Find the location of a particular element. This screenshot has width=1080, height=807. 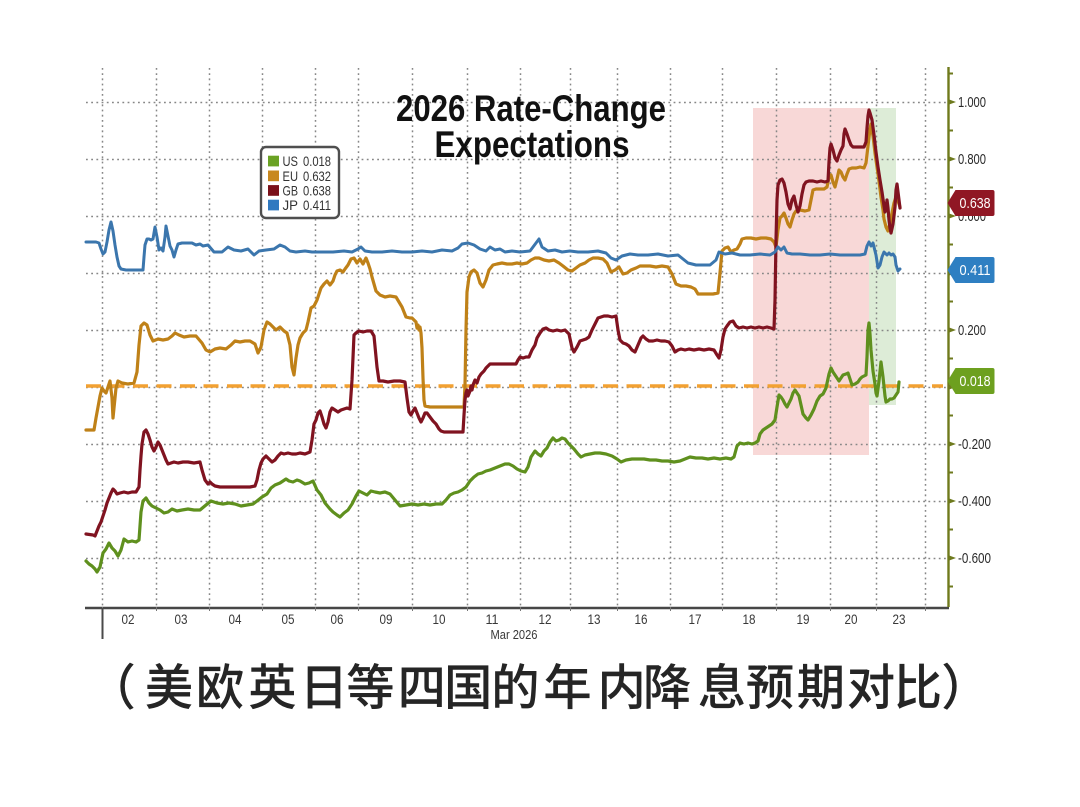

svg-text: US is located at coordinates (291, 161).